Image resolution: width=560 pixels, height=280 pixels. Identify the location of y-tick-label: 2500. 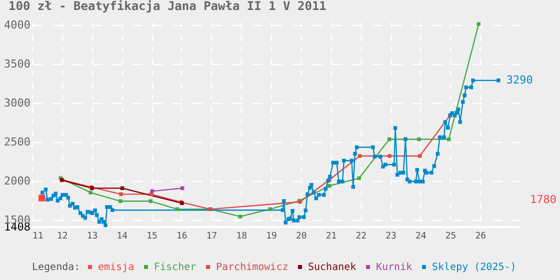
(17, 141).